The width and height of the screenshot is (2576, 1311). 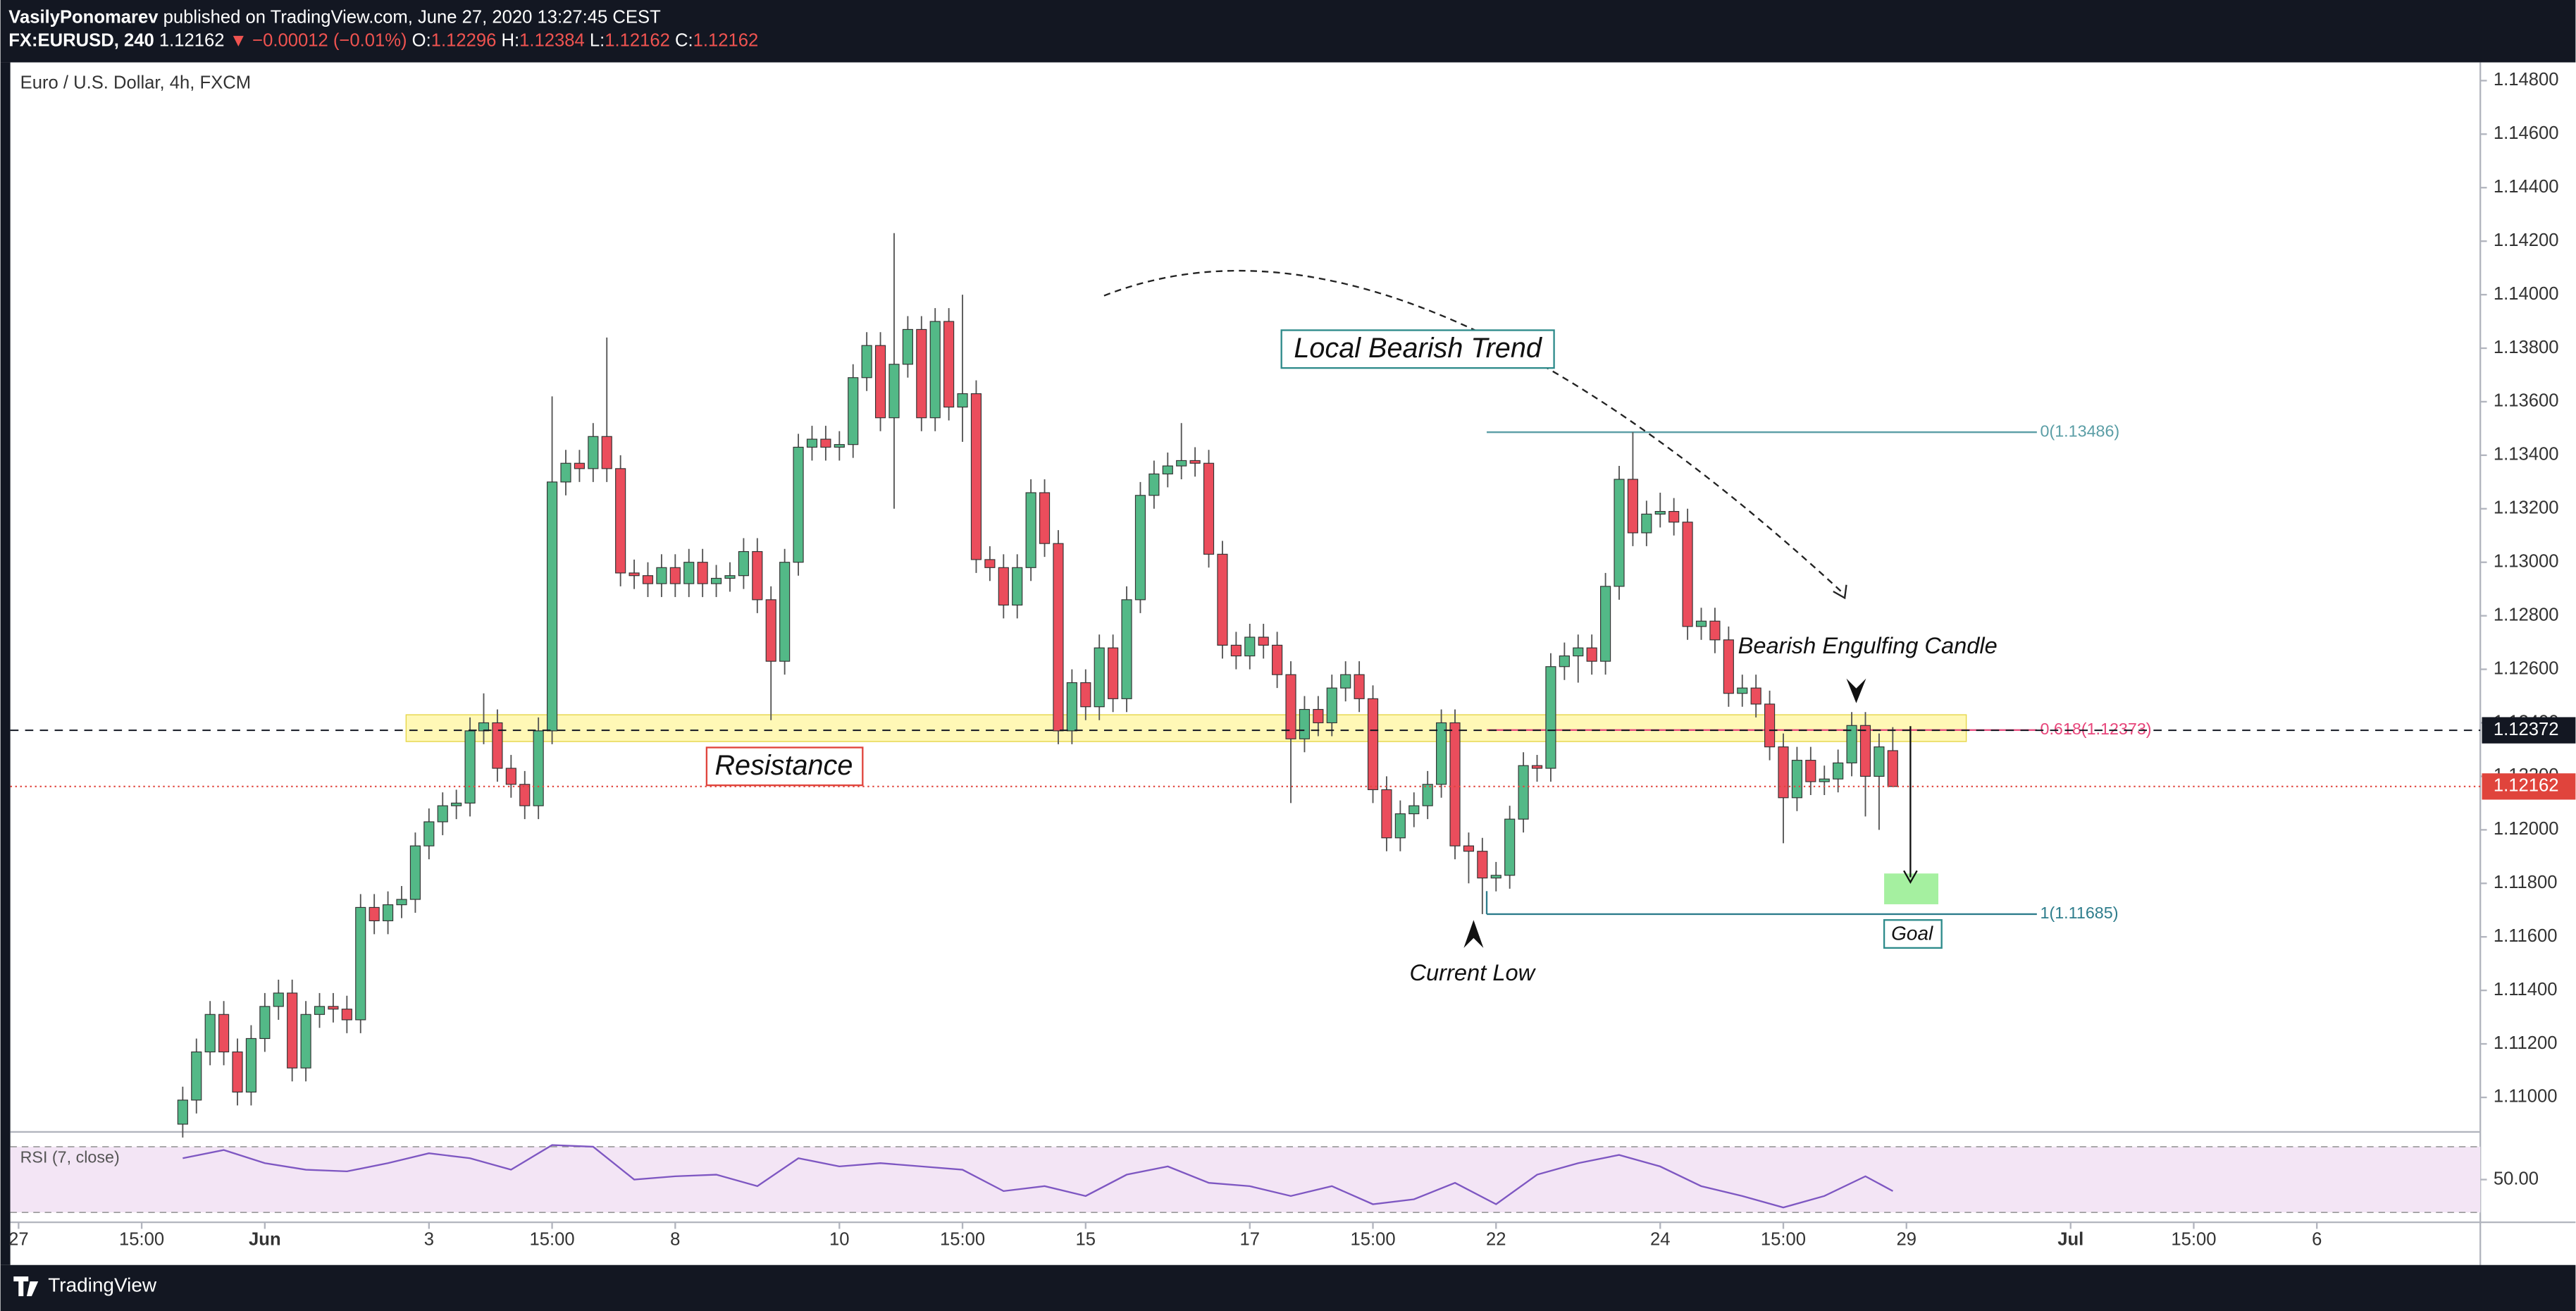 I want to click on o-key: O:, so click(x=421, y=40).